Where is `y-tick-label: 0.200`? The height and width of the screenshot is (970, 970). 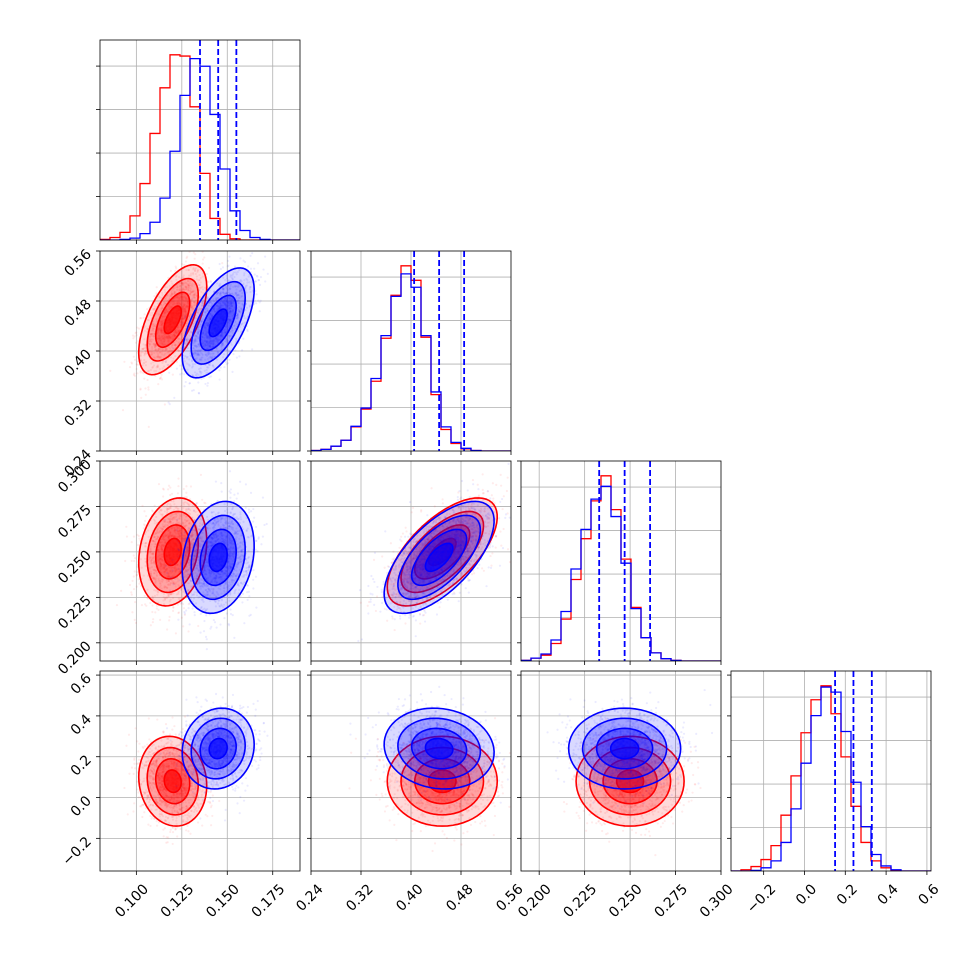 y-tick-label: 0.200 is located at coordinates (75, 658).